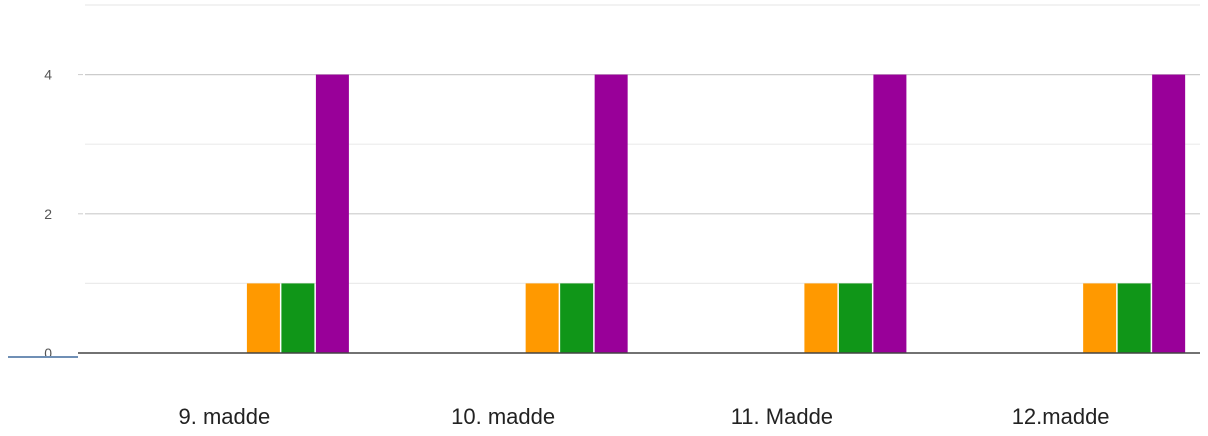 The image size is (1208, 436). What do you see at coordinates (225, 416) in the screenshot?
I see `x-category-label: 9. madde` at bounding box center [225, 416].